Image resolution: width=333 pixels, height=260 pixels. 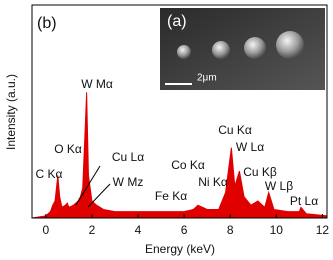 What do you see at coordinates (68, 149) in the screenshot?
I see `peak-label: O Kα` at bounding box center [68, 149].